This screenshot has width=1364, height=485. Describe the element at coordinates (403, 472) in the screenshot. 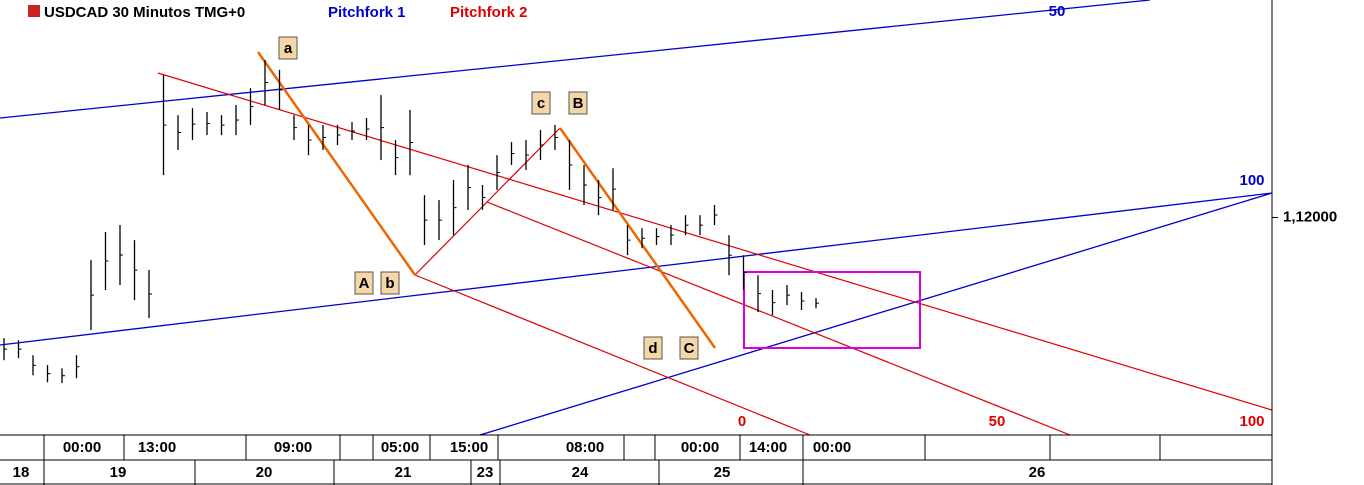

I see `x-date-label: 21` at that location.